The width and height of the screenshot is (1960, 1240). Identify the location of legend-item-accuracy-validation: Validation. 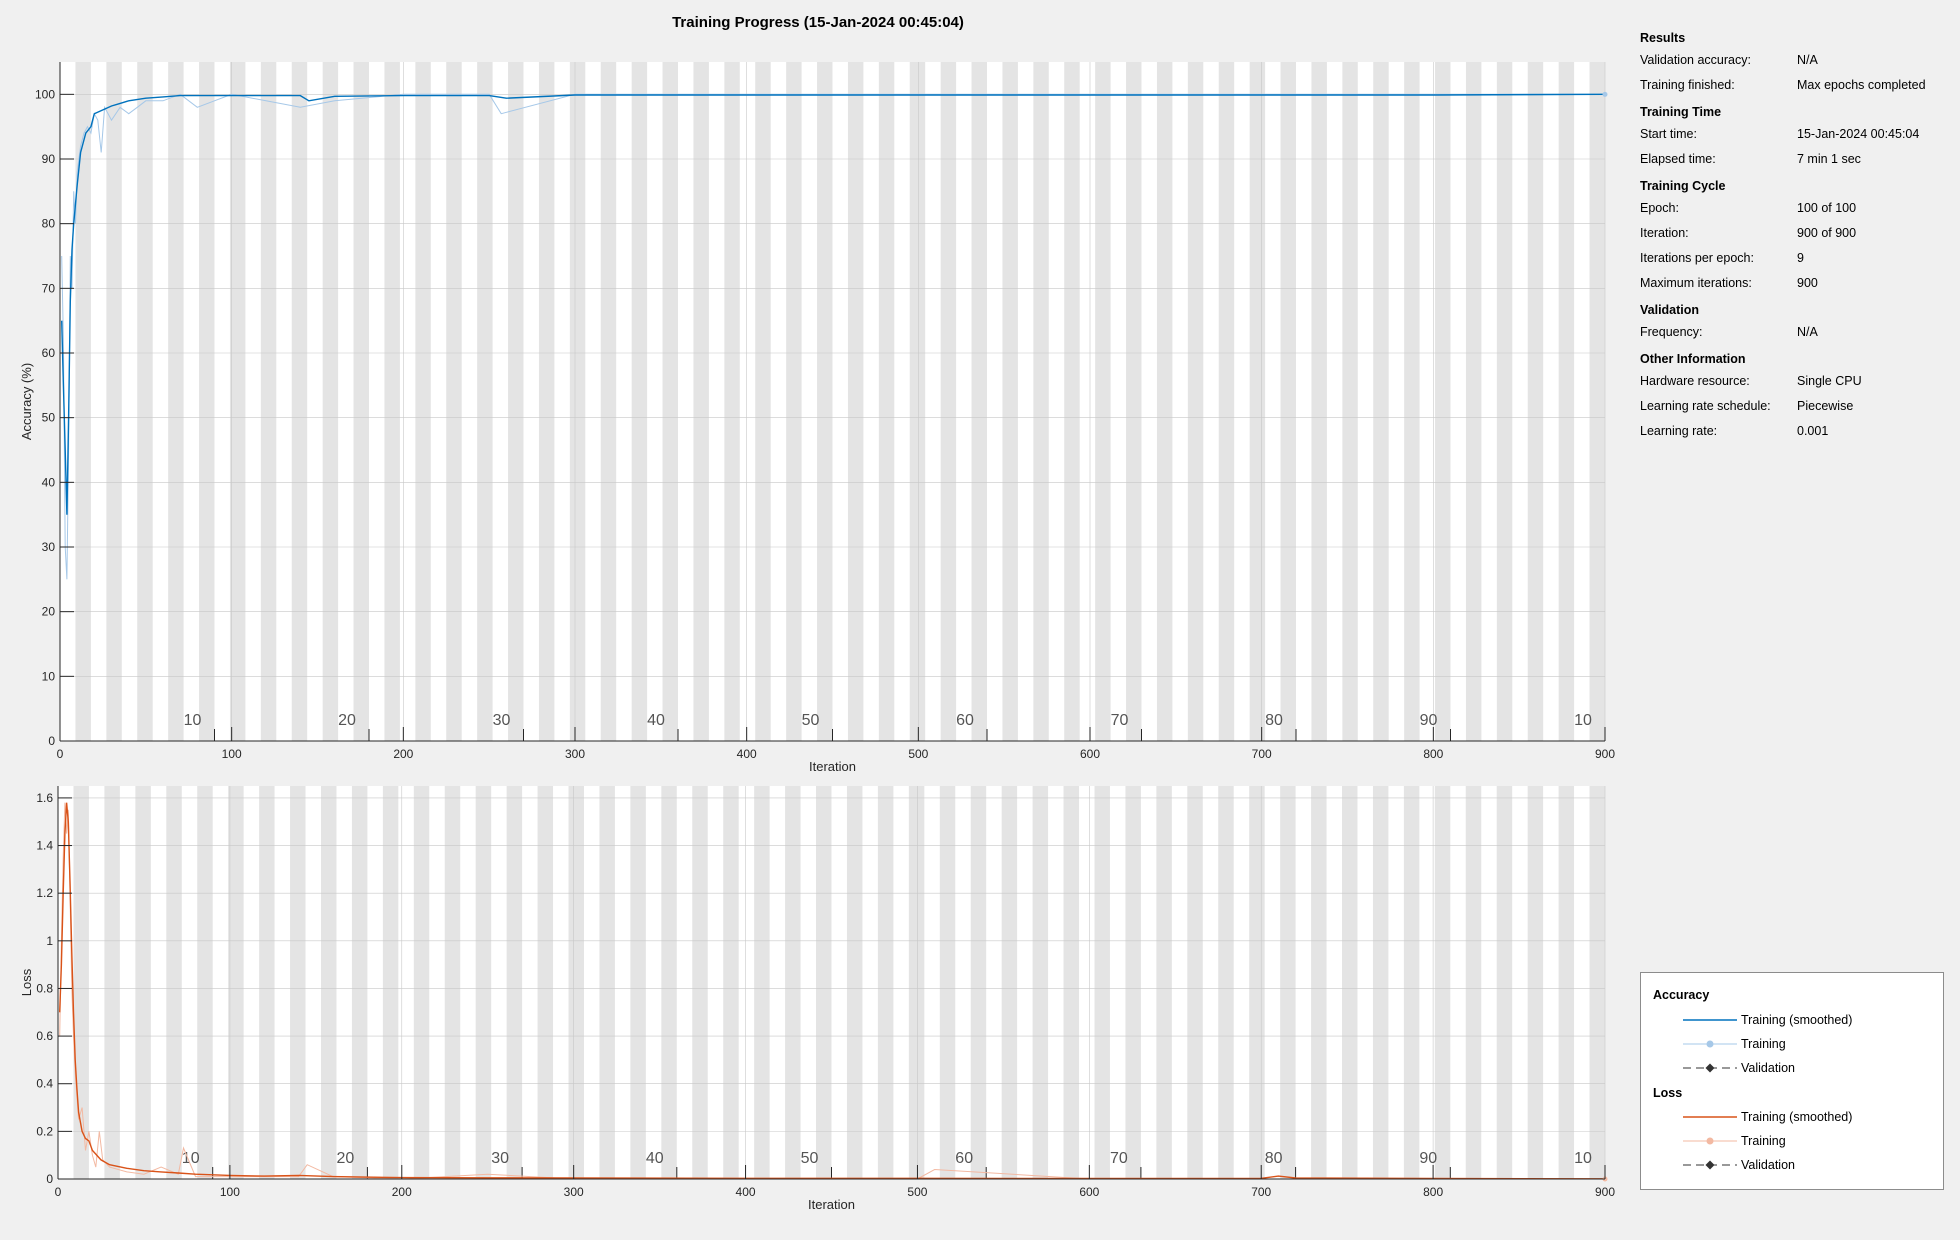
(1739, 1068).